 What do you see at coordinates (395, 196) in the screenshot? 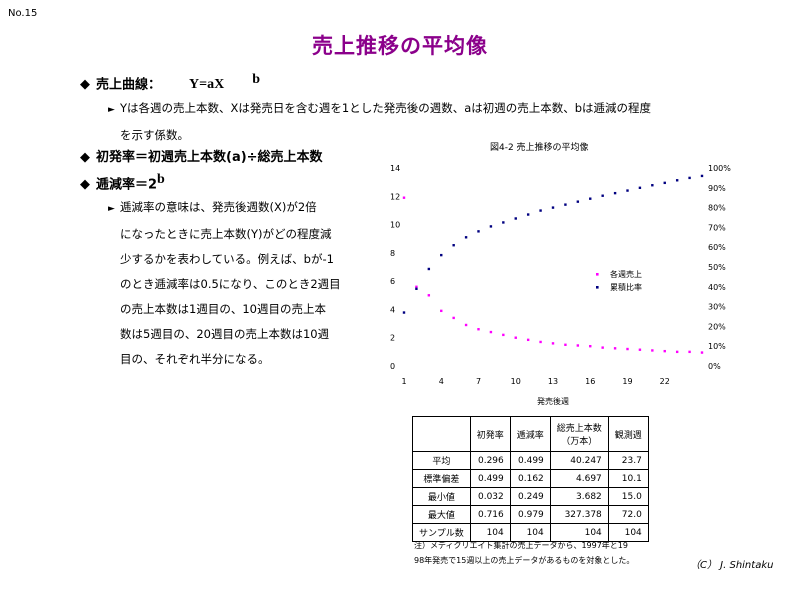
I see `y-left-tick-label: 12` at bounding box center [395, 196].